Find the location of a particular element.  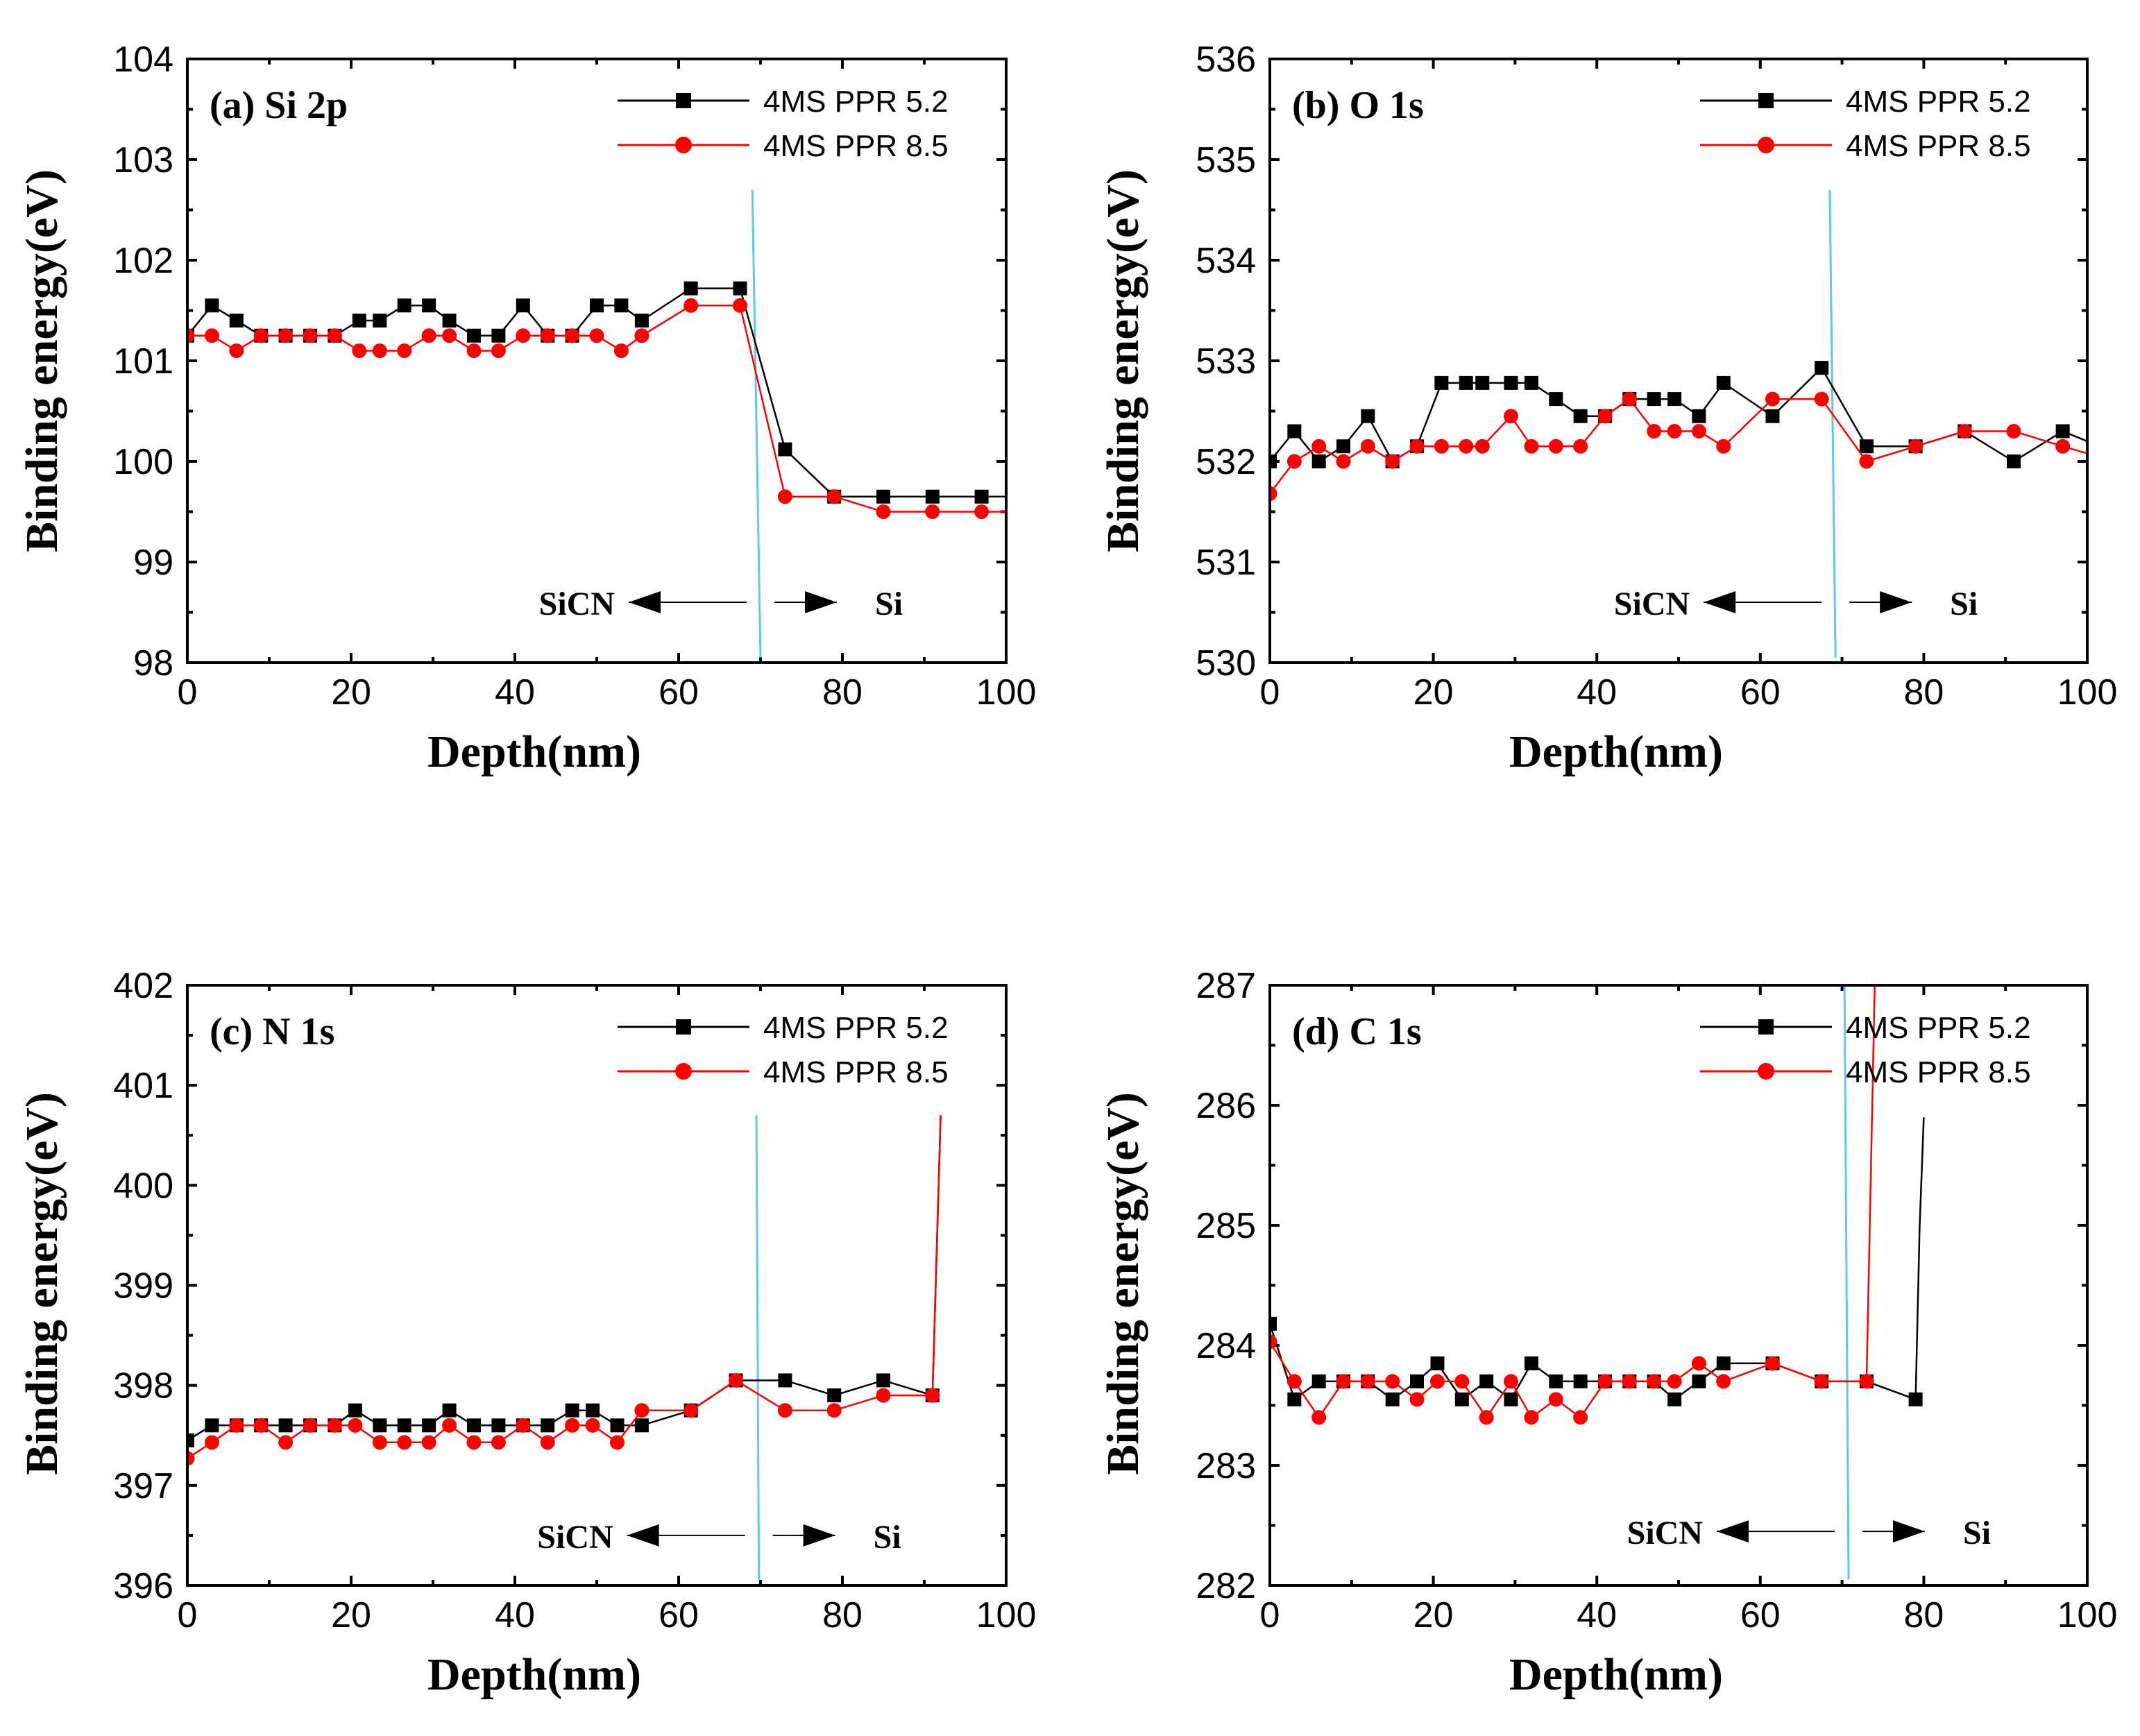

panel-title: (d) C 1s is located at coordinates (1357, 1031).